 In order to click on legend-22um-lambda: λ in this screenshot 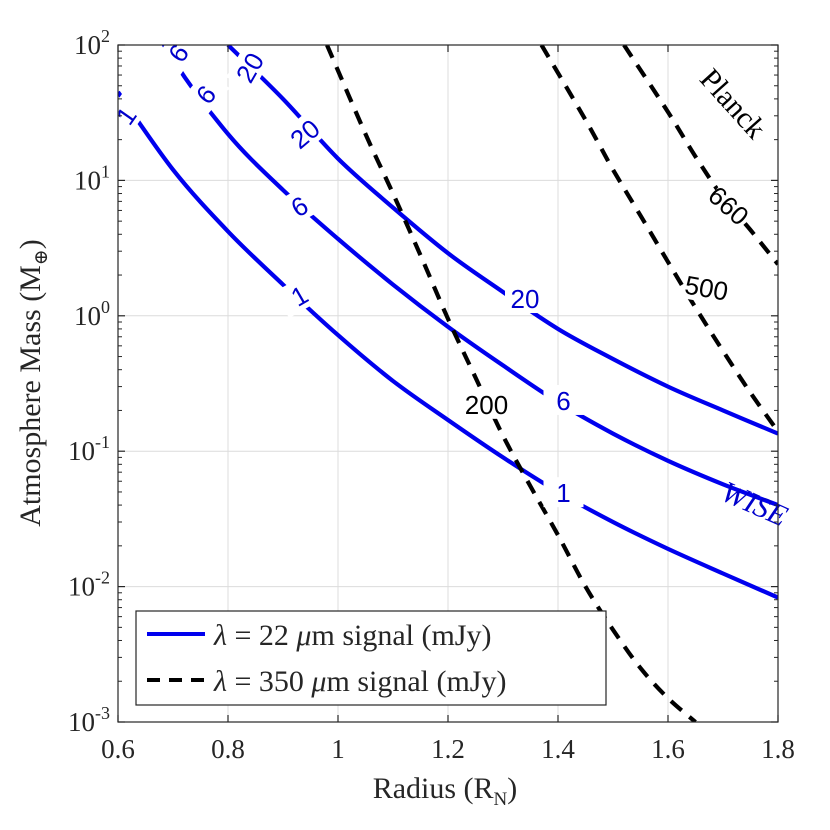, I will do `click(220, 635)`.